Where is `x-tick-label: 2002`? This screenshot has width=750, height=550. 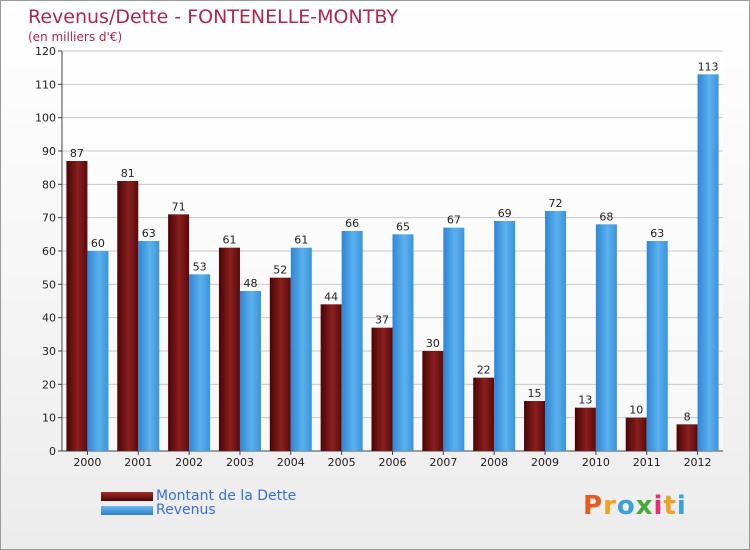 x-tick-label: 2002 is located at coordinates (189, 462).